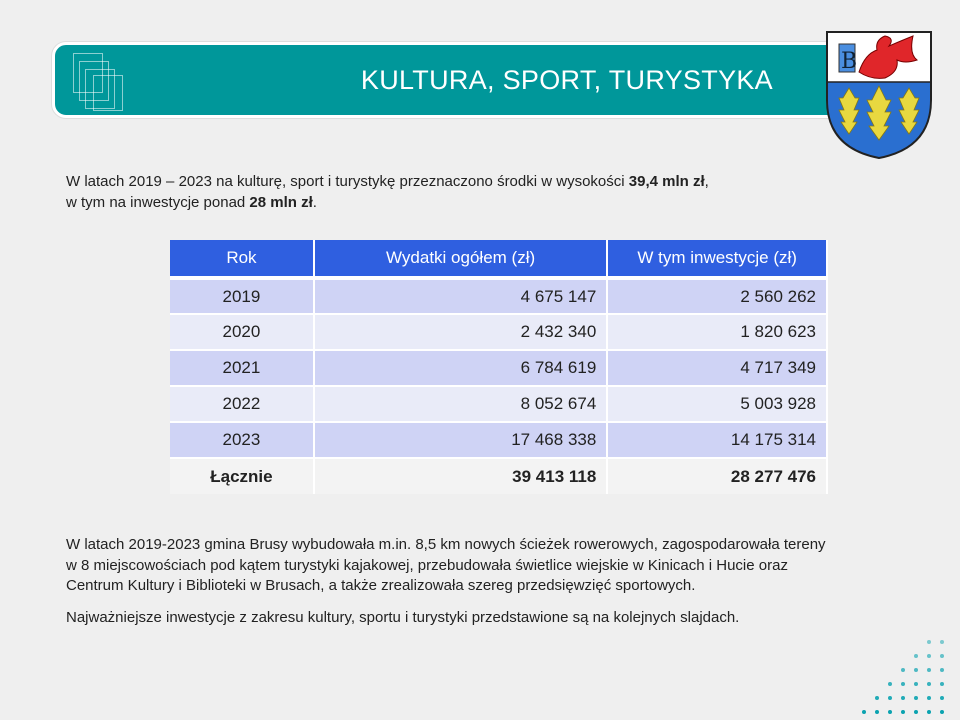  Describe the element at coordinates (461, 331) in the screenshot. I see `total-cell: 2 432 340` at that location.